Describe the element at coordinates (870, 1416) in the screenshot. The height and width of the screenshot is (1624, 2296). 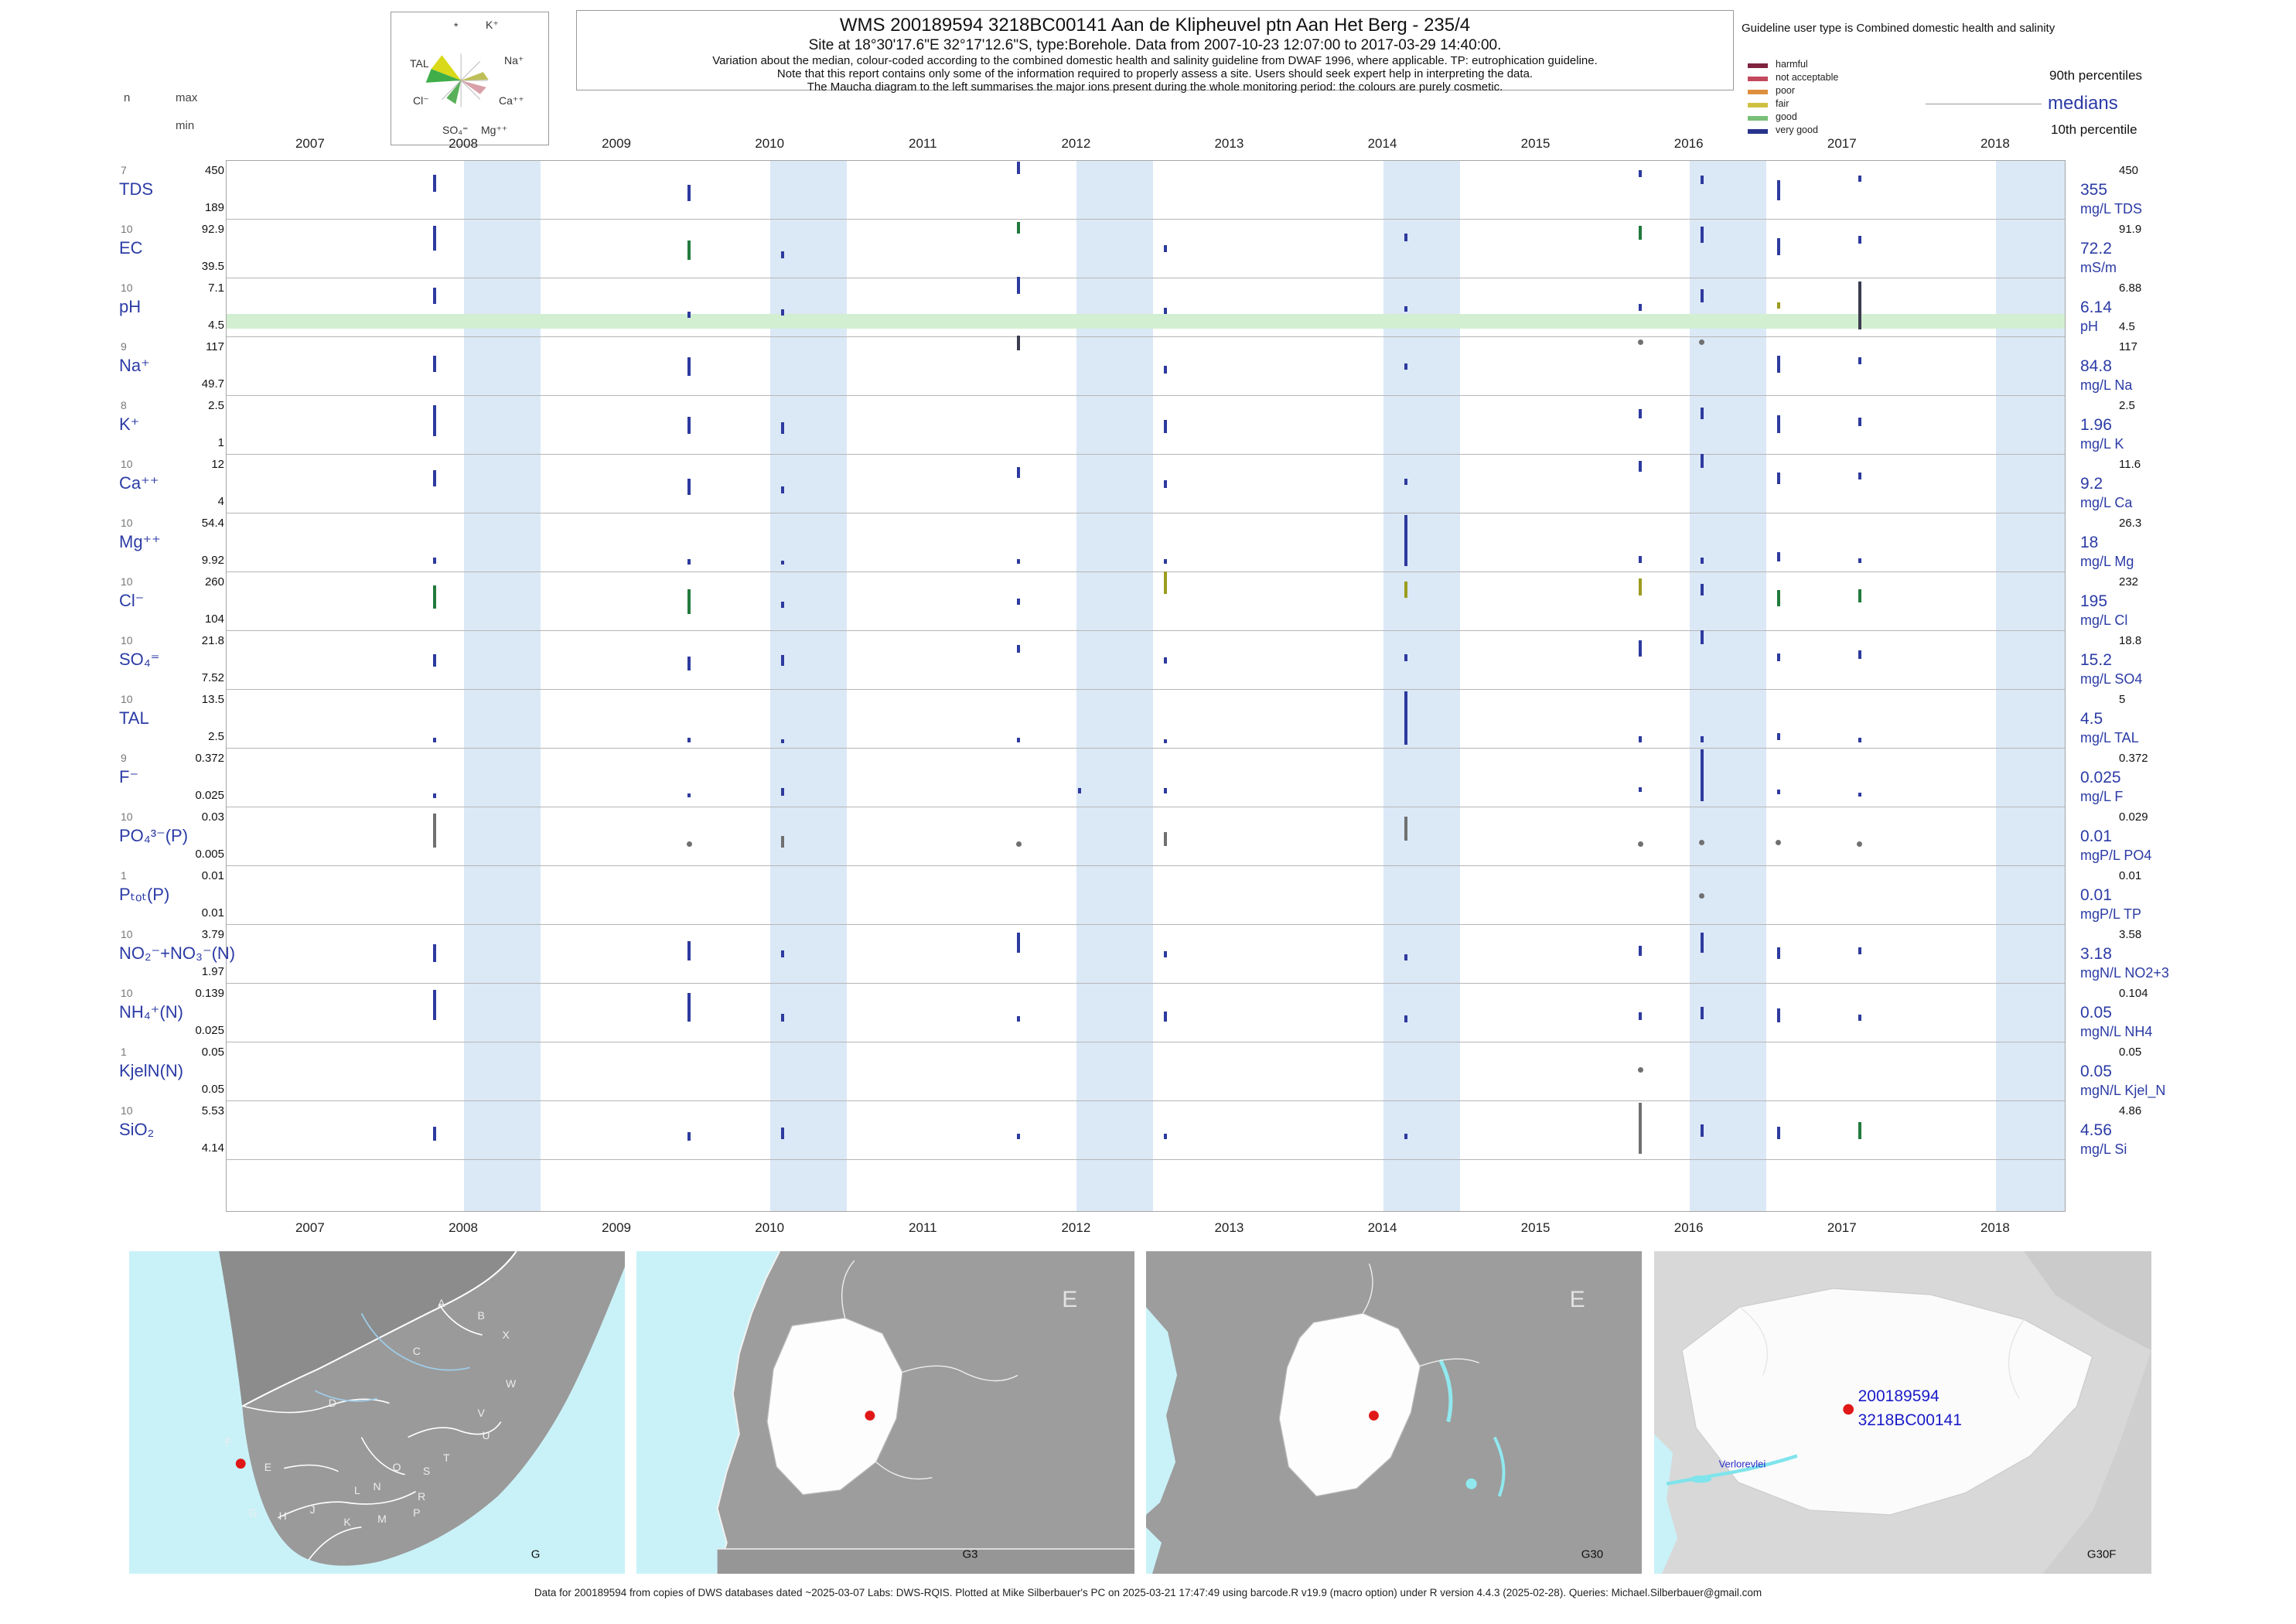
I see `site-marker-dot` at that location.